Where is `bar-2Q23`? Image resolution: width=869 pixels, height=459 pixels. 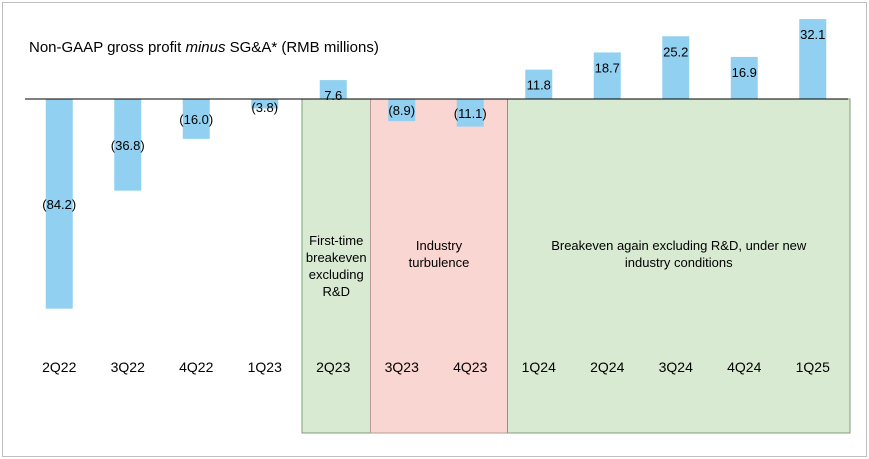 bar-2Q23 is located at coordinates (333, 89).